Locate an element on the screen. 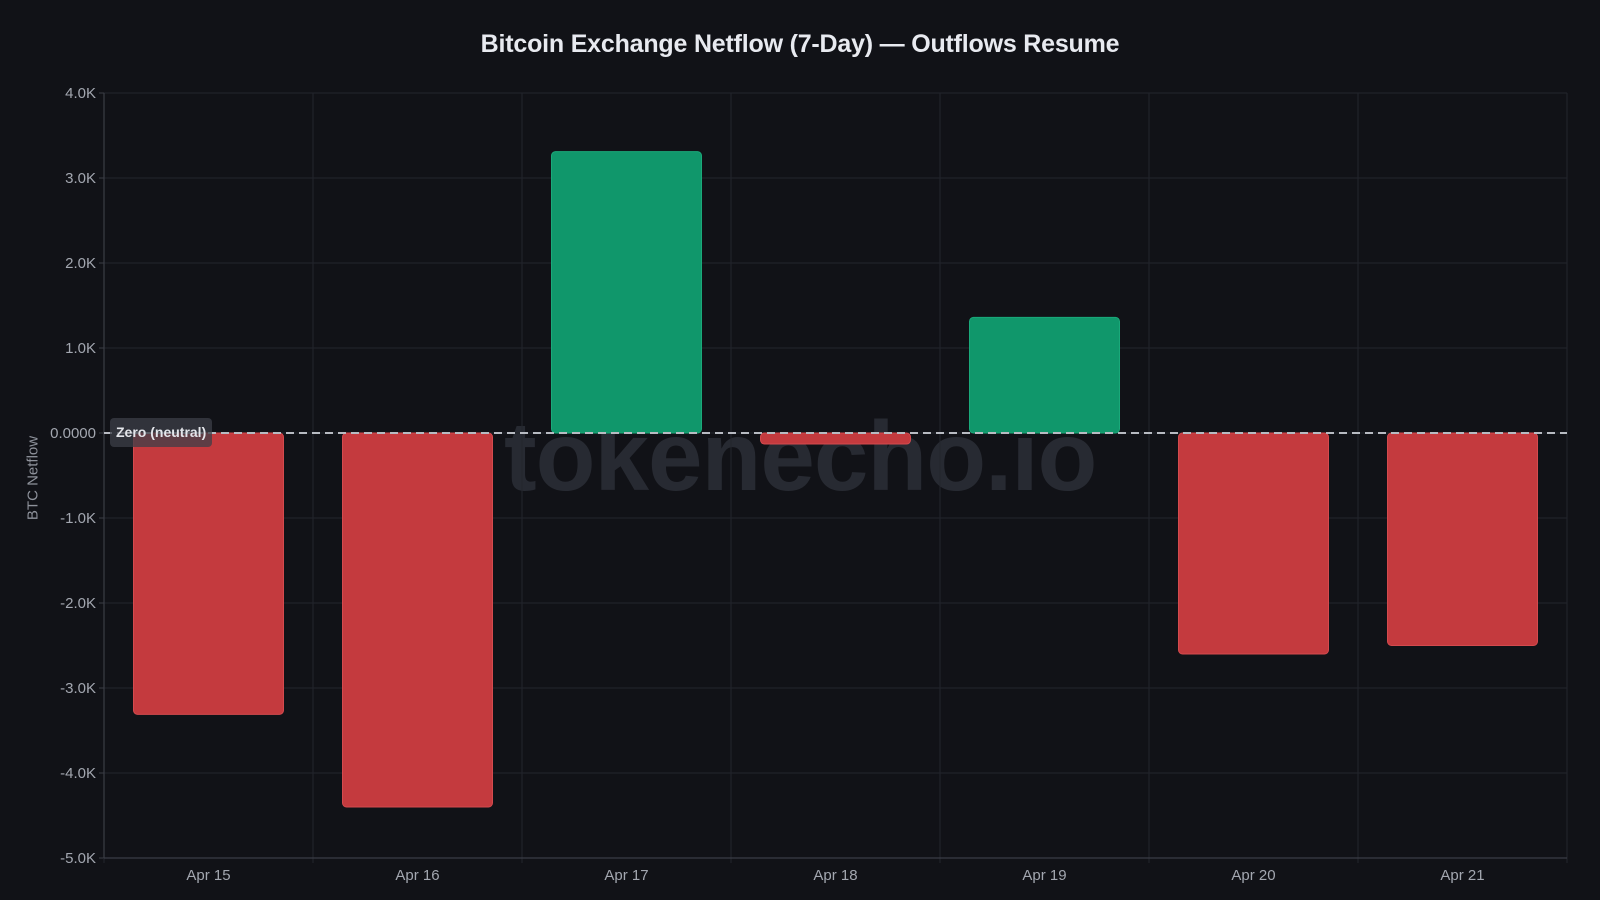 This screenshot has width=1600, height=900. y-tick-label: 2.0K is located at coordinates (80, 263).